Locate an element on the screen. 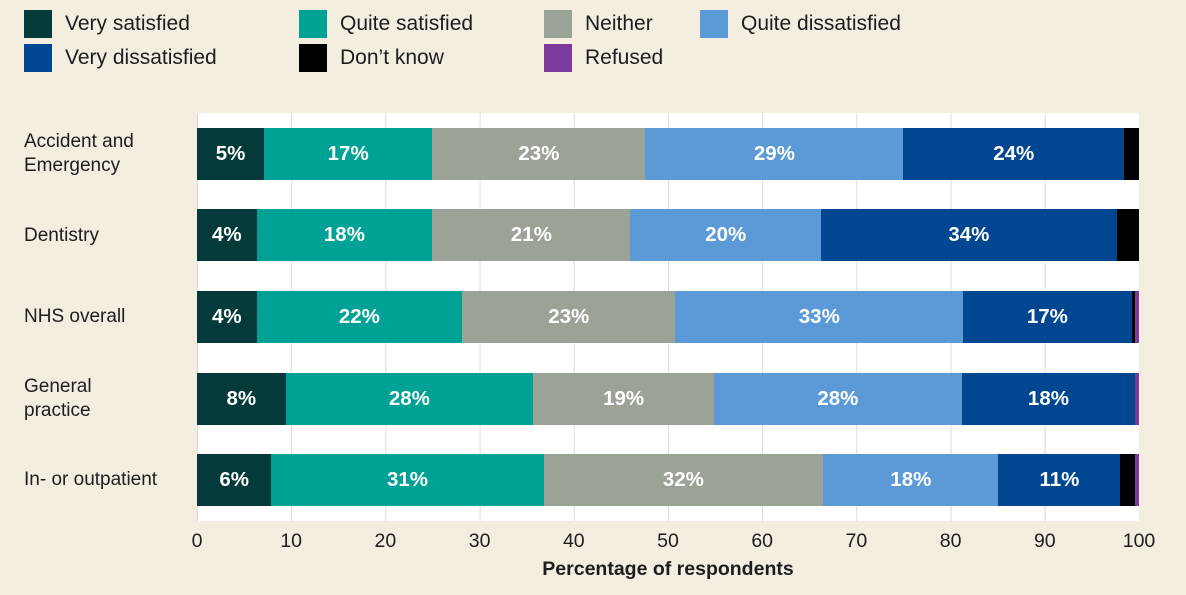 This screenshot has width=1186, height=595. axis-tick: 0 is located at coordinates (197, 541).